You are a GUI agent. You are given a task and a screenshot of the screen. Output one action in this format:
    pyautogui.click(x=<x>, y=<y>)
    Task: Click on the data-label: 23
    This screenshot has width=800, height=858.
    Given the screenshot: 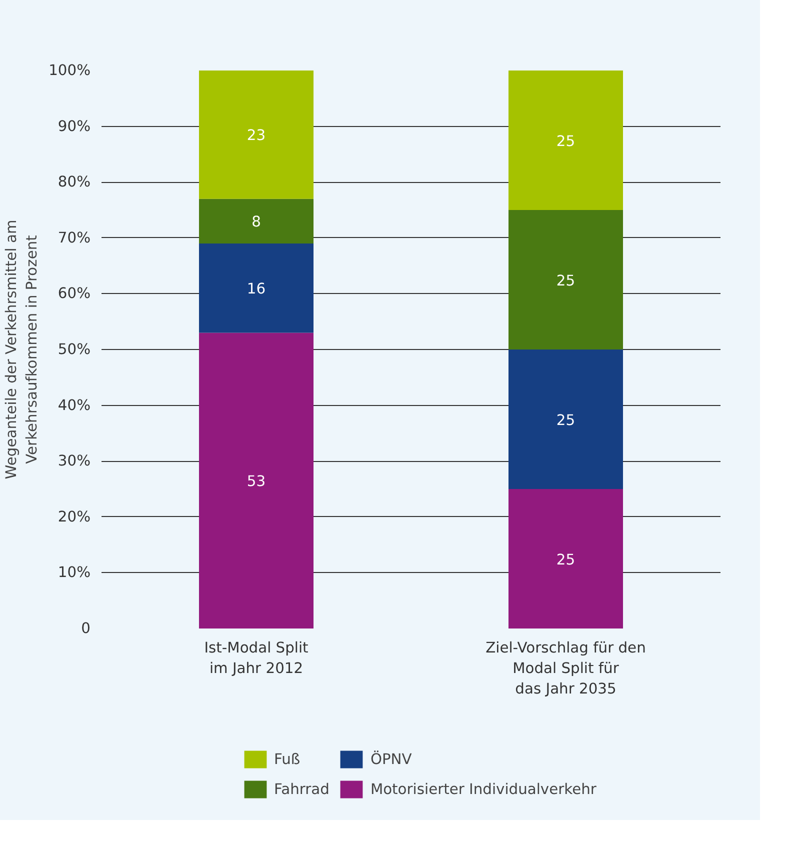 What is the action you would take?
    pyautogui.click(x=256, y=135)
    